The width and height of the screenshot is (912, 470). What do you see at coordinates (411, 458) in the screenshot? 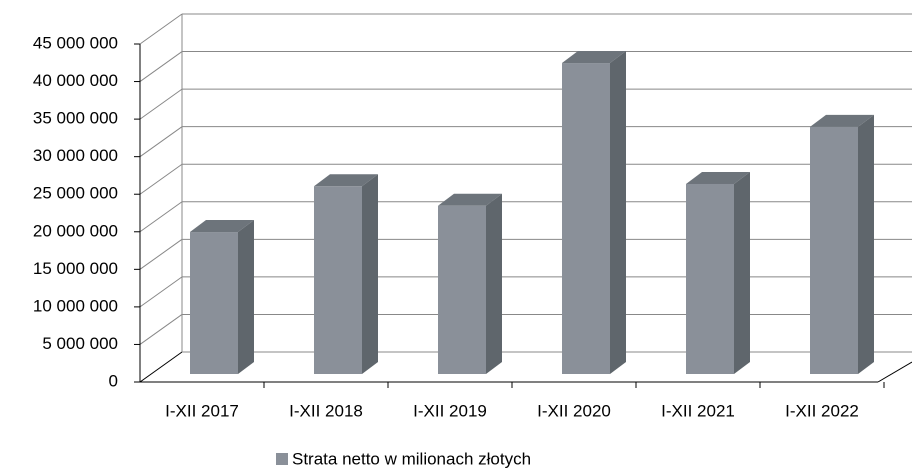
I see `legend-label: Strata netto w milionach złotych` at bounding box center [411, 458].